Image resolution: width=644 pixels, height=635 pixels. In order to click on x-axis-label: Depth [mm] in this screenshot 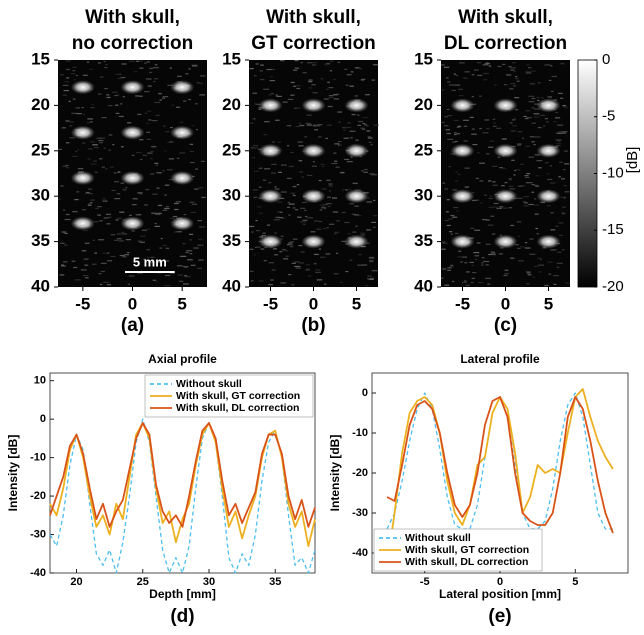, I will do `click(182, 594)`.